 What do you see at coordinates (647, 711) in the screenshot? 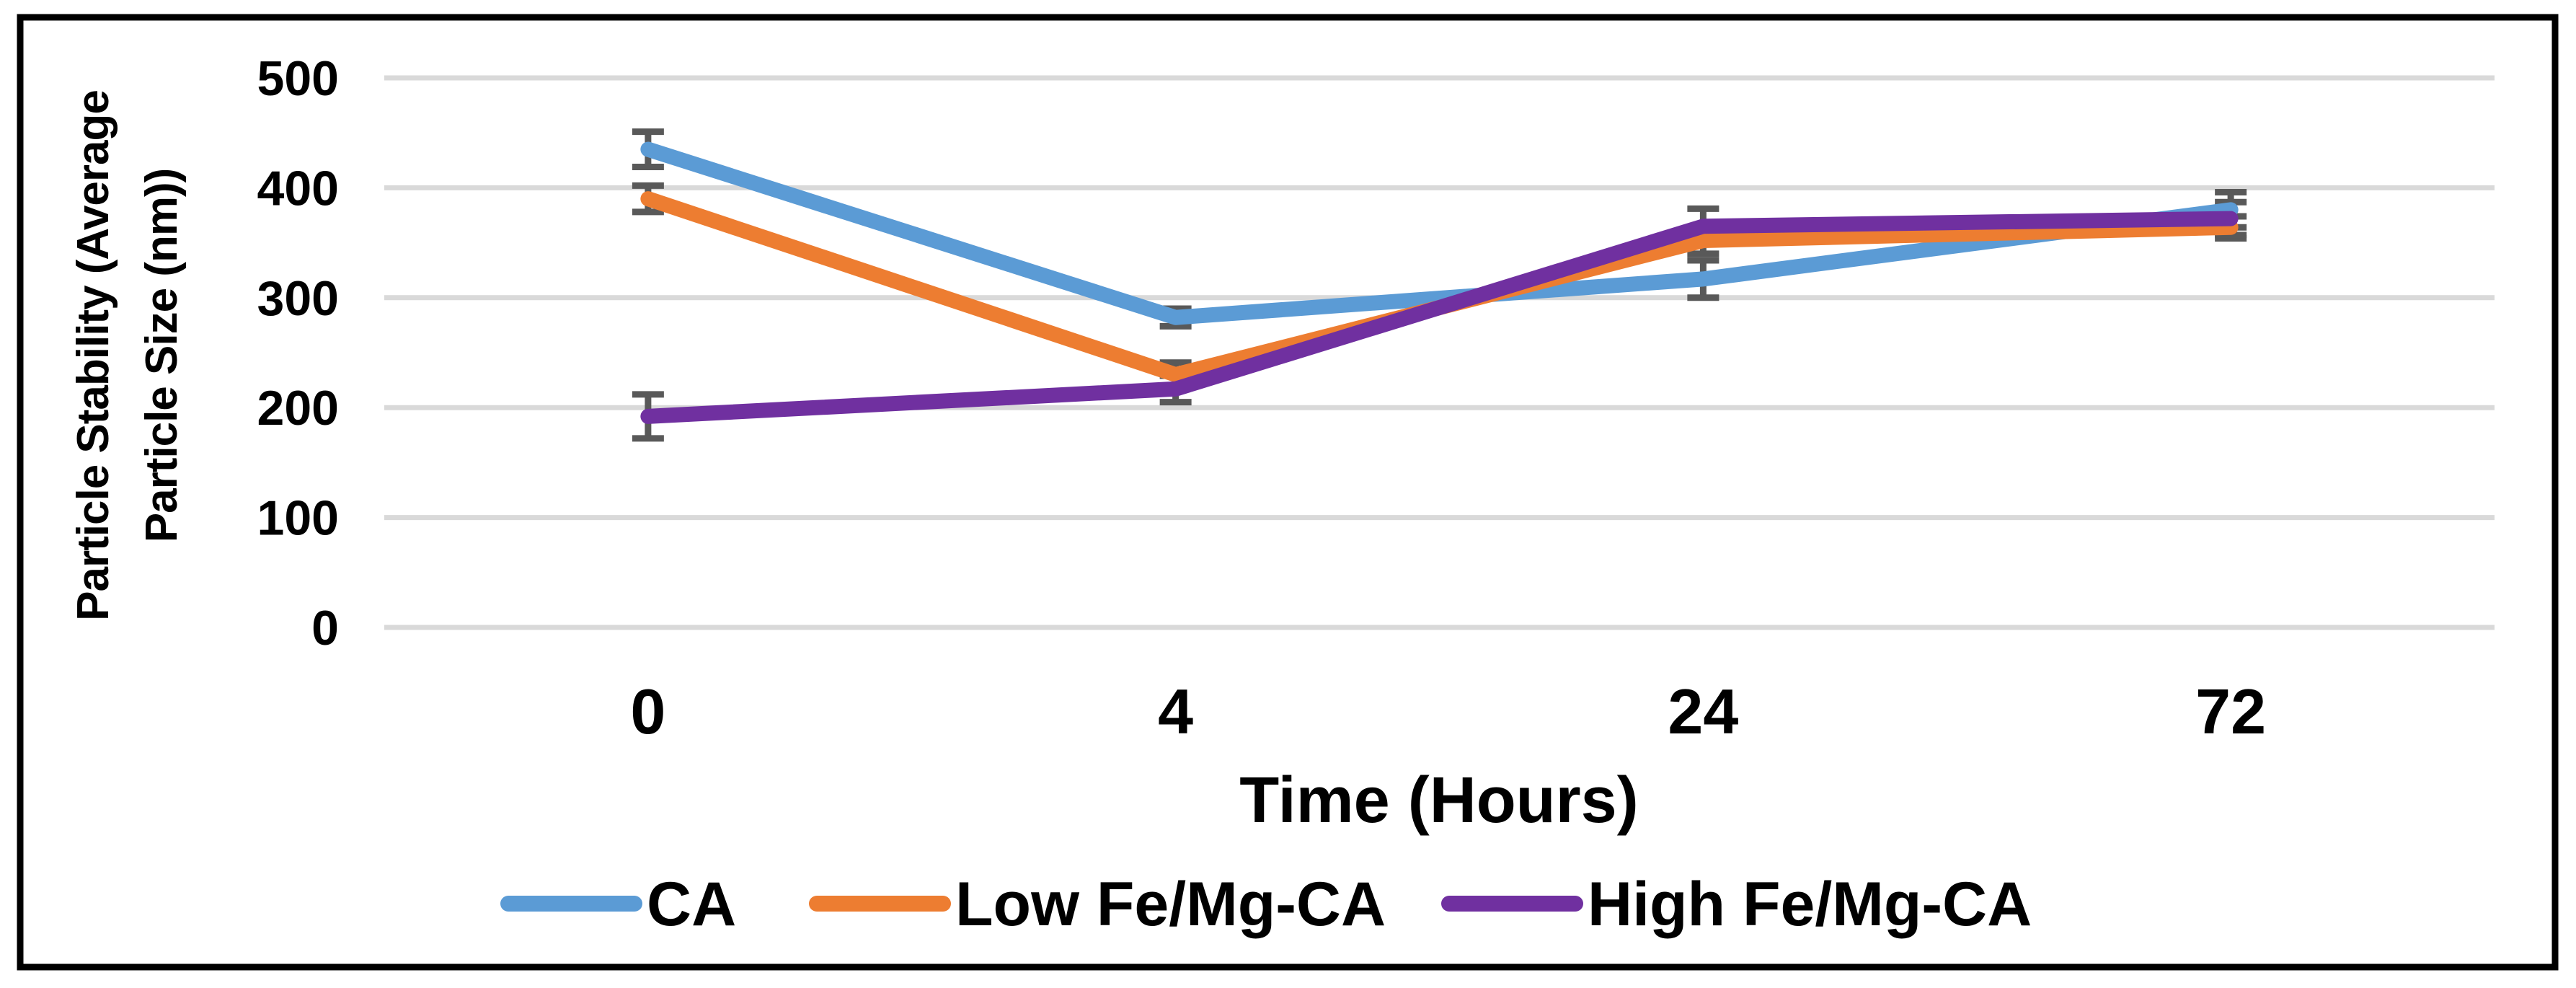
I see `x-tick-label-0: 0` at bounding box center [647, 711].